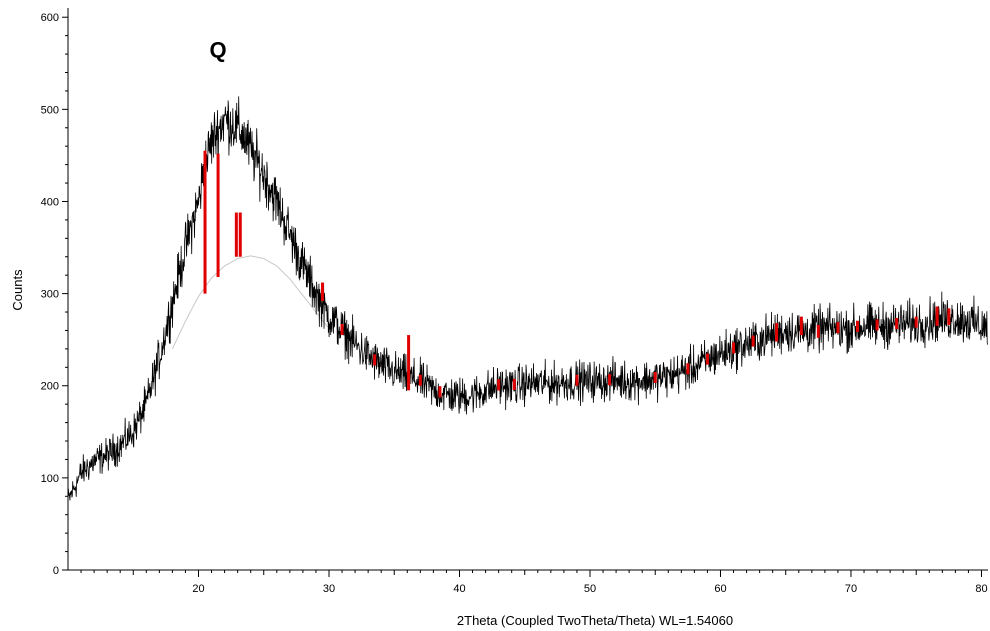  What do you see at coordinates (50, 479) in the screenshot?
I see `y-tick-label: 100` at bounding box center [50, 479].